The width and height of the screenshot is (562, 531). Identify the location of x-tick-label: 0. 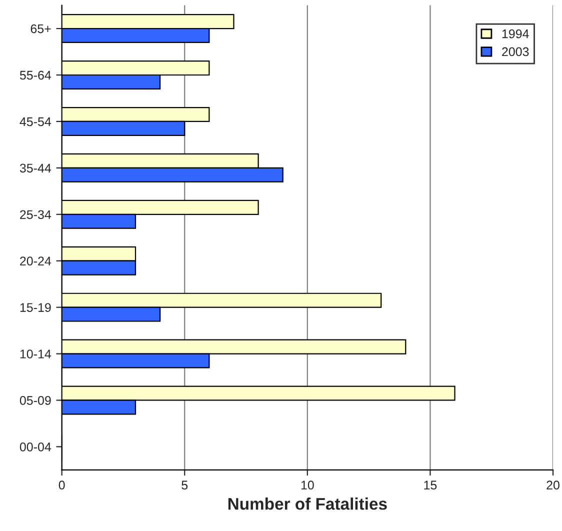
(61, 485).